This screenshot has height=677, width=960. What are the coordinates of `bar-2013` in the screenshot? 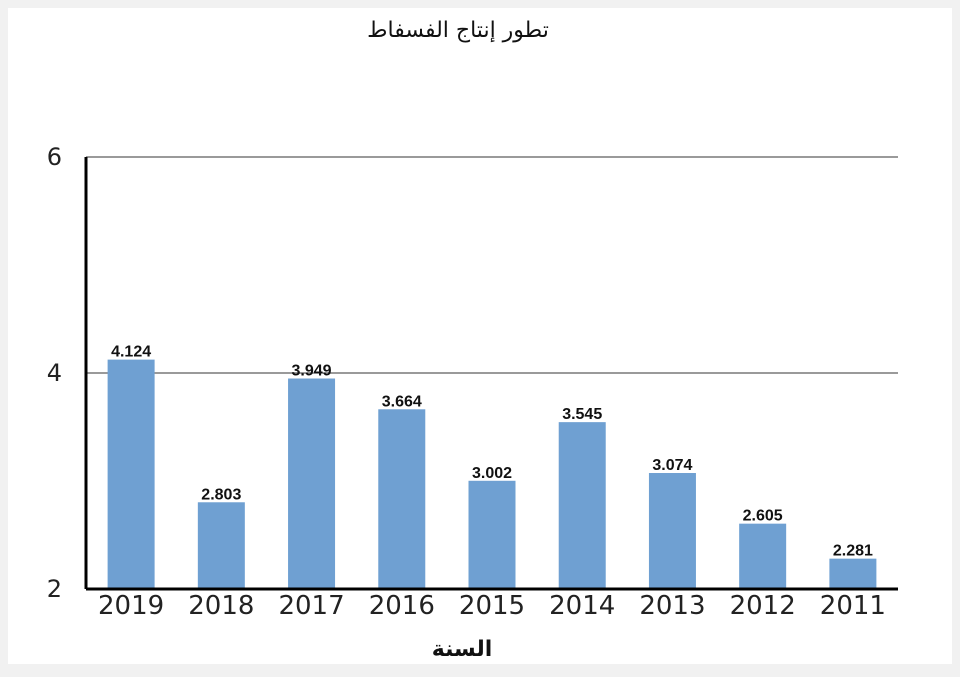 It's located at (672, 531).